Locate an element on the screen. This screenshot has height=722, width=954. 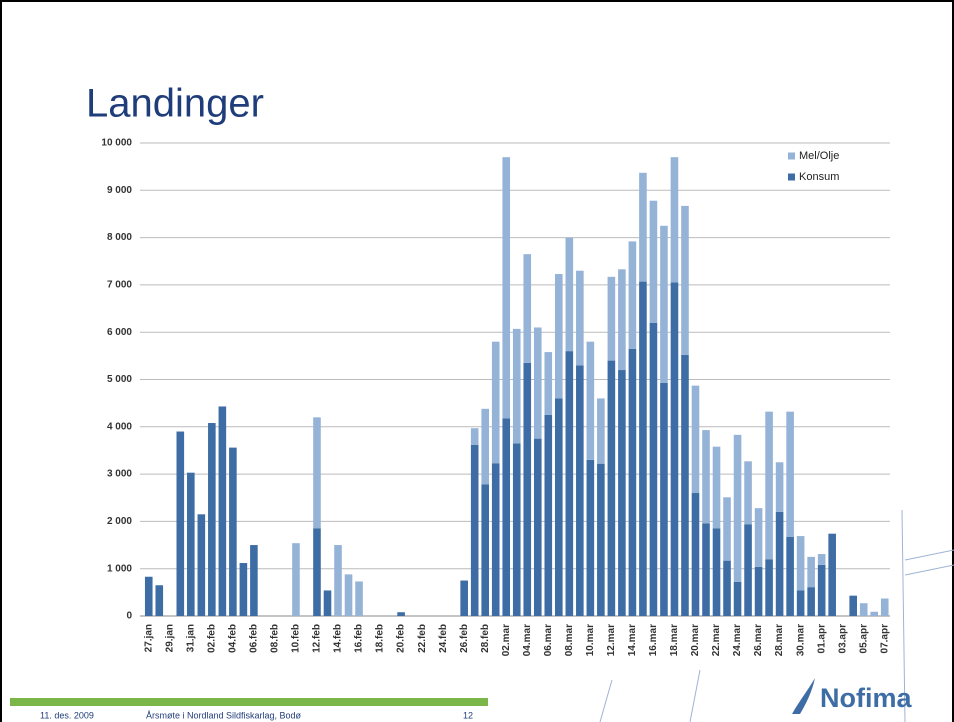
logo: Nofima is located at coordinates (866, 698).